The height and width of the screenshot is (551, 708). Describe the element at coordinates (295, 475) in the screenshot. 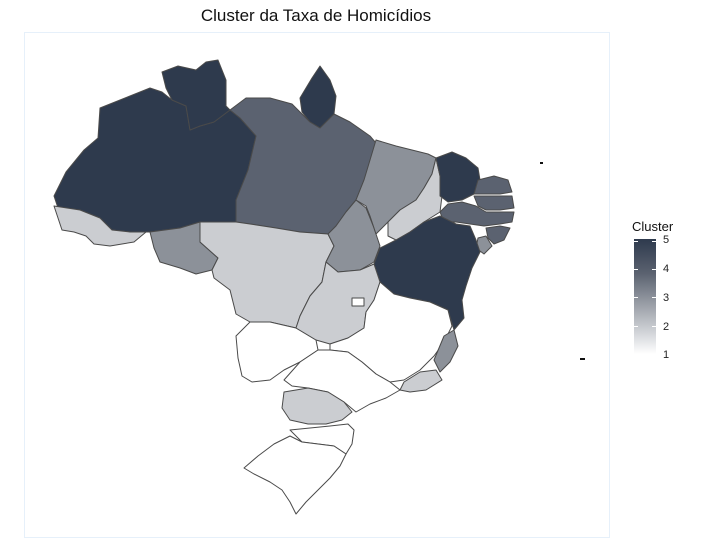

I see `state-rs` at that location.